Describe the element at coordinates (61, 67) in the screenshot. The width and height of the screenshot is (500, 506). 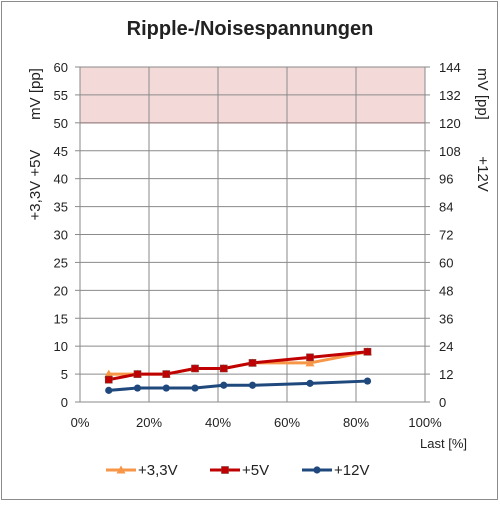
I see `y-left-tick-label: 60` at that location.